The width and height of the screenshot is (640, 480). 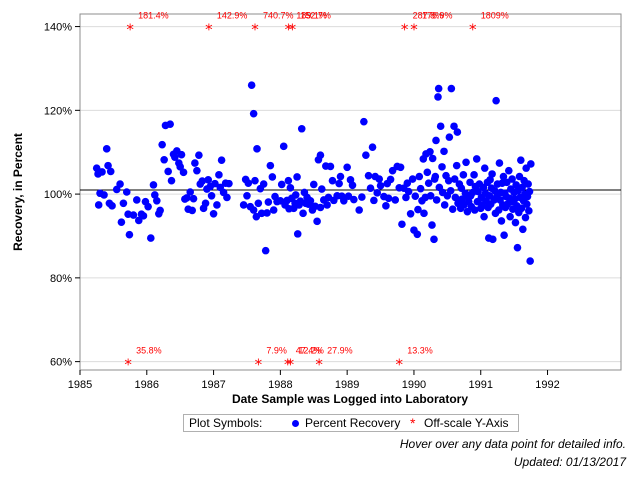 What do you see at coordinates (309, 351) in the screenshot?
I see `offscale-label: 47.4%` at bounding box center [309, 351].